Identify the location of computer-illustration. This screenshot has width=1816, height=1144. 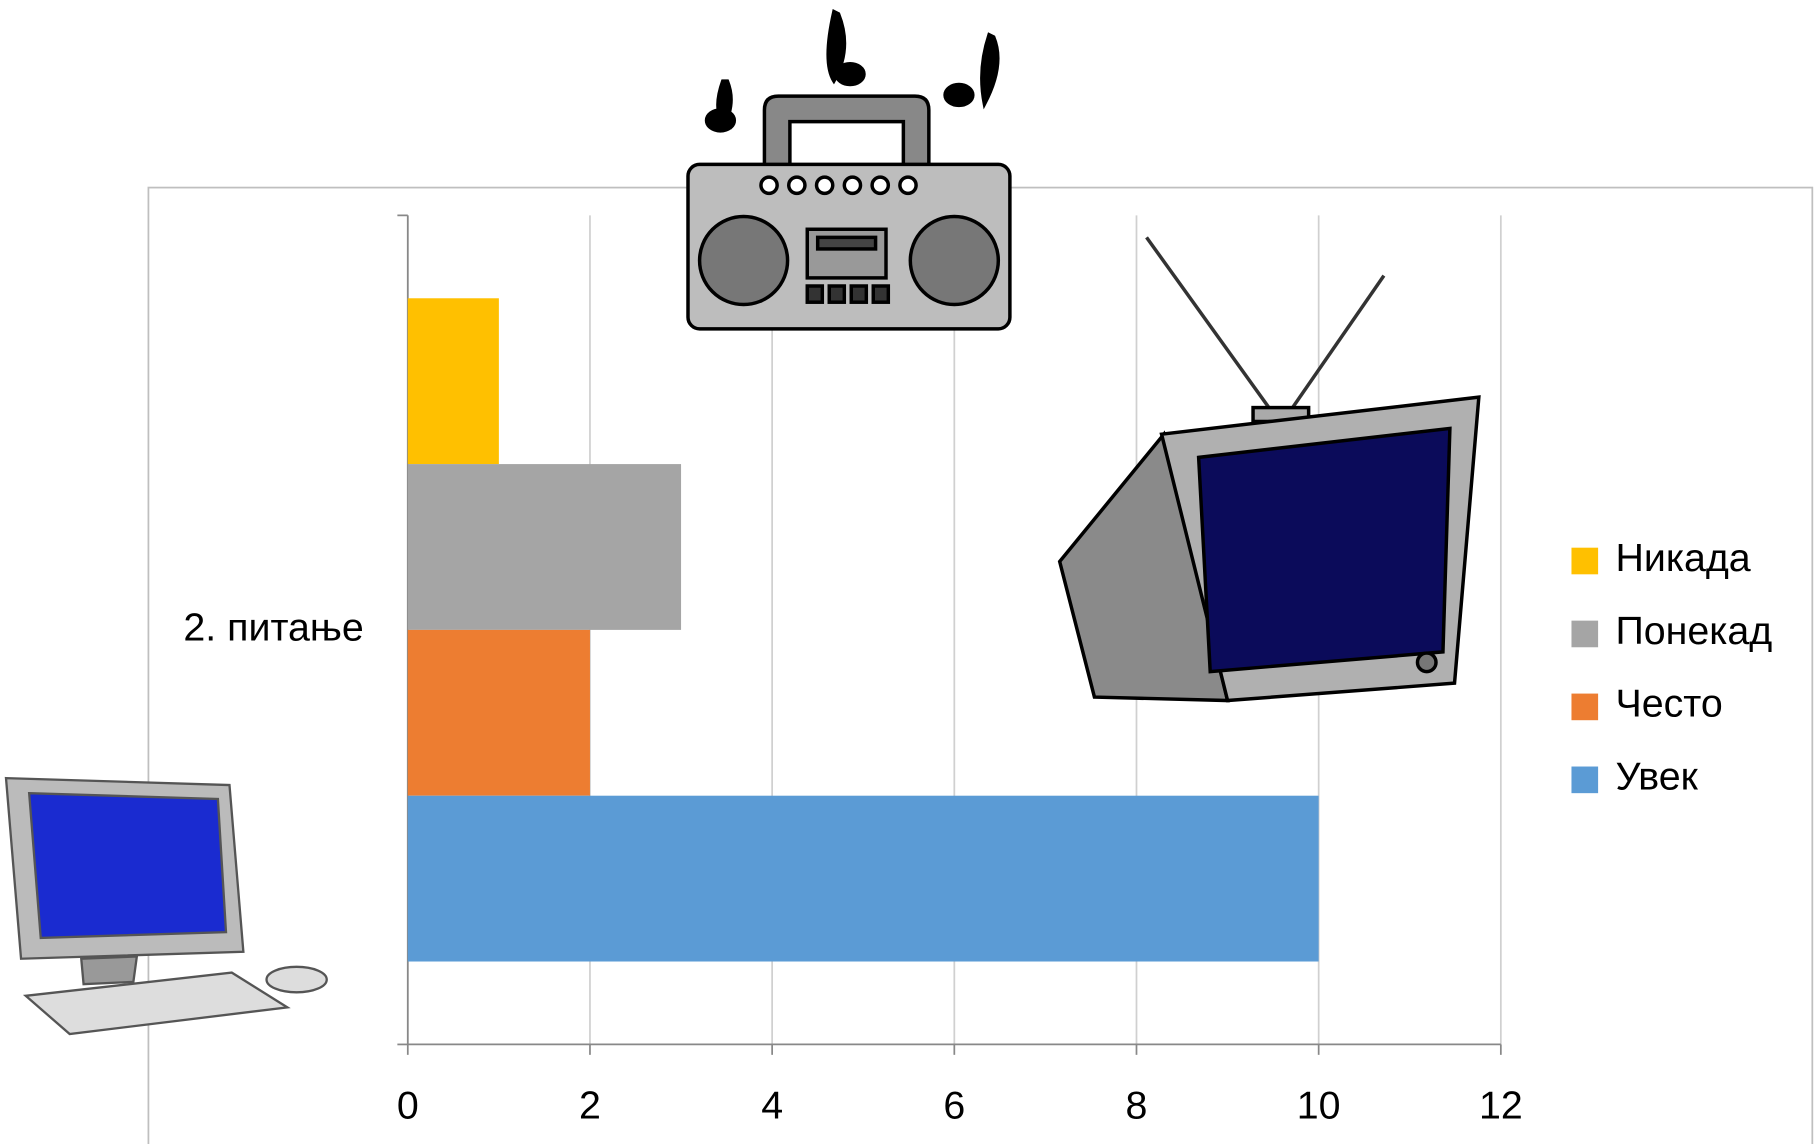
(166, 906).